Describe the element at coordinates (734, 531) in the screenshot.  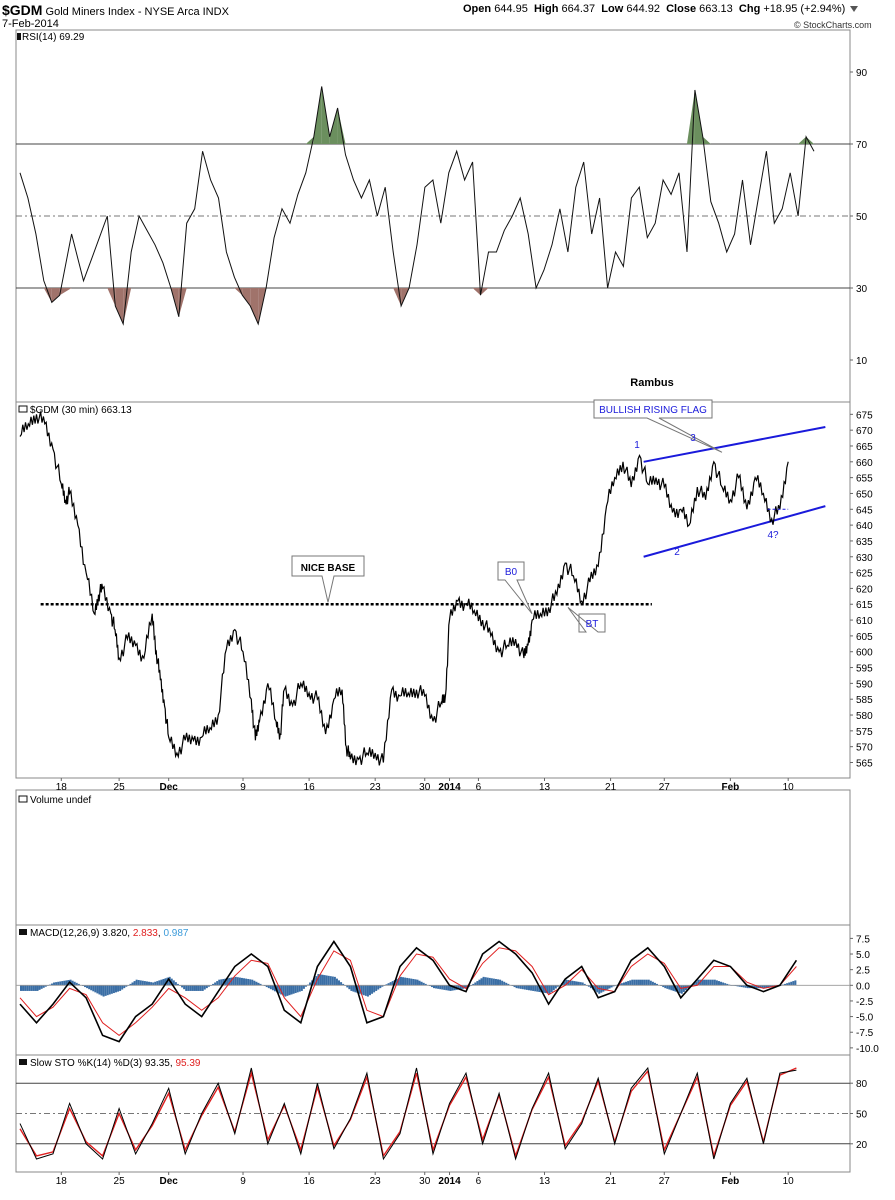
I see `flag-lower-trendline` at that location.